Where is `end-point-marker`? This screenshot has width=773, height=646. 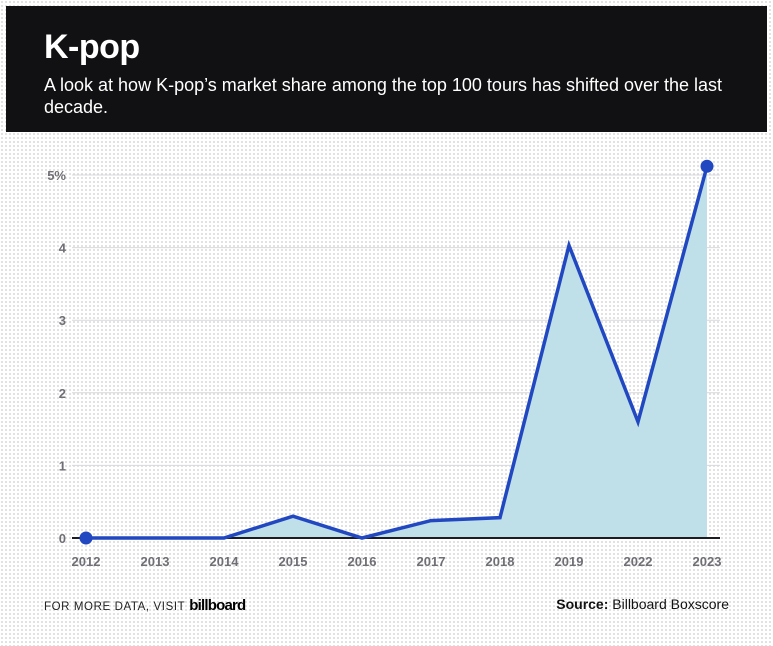
end-point-marker is located at coordinates (707, 166).